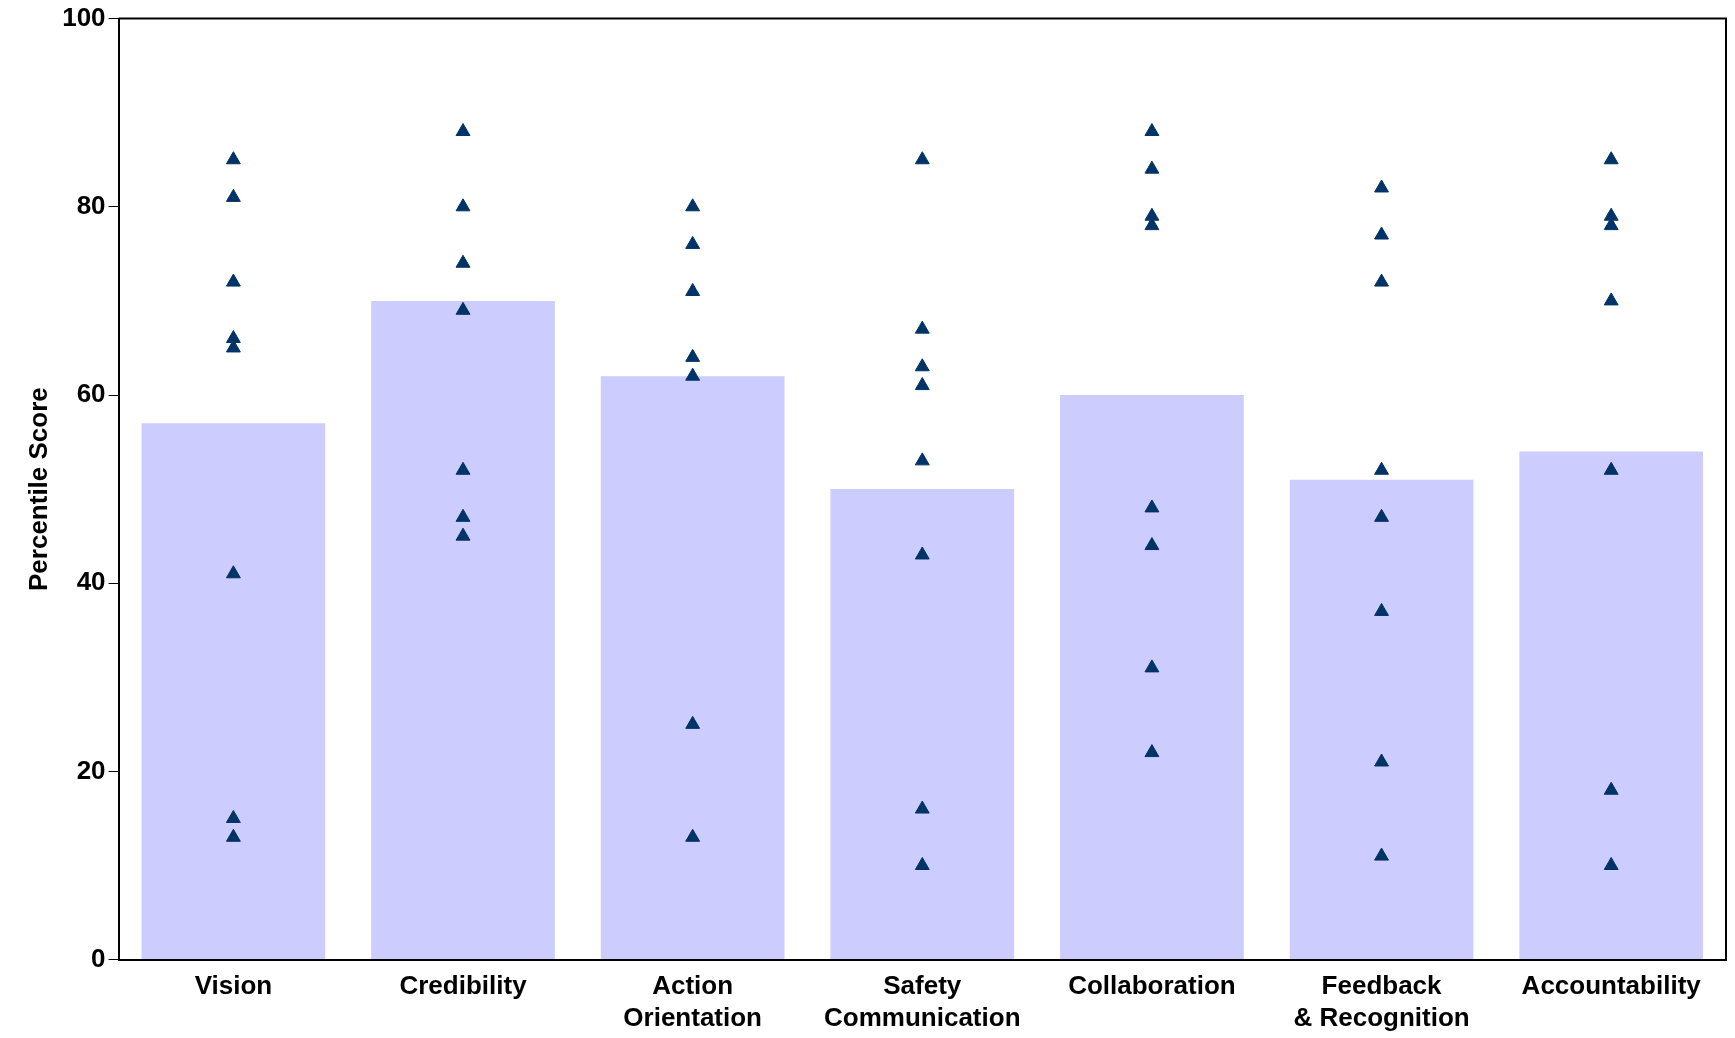  Describe the element at coordinates (37, 489) in the screenshot. I see `y-axis-title: Percentile Score` at that location.